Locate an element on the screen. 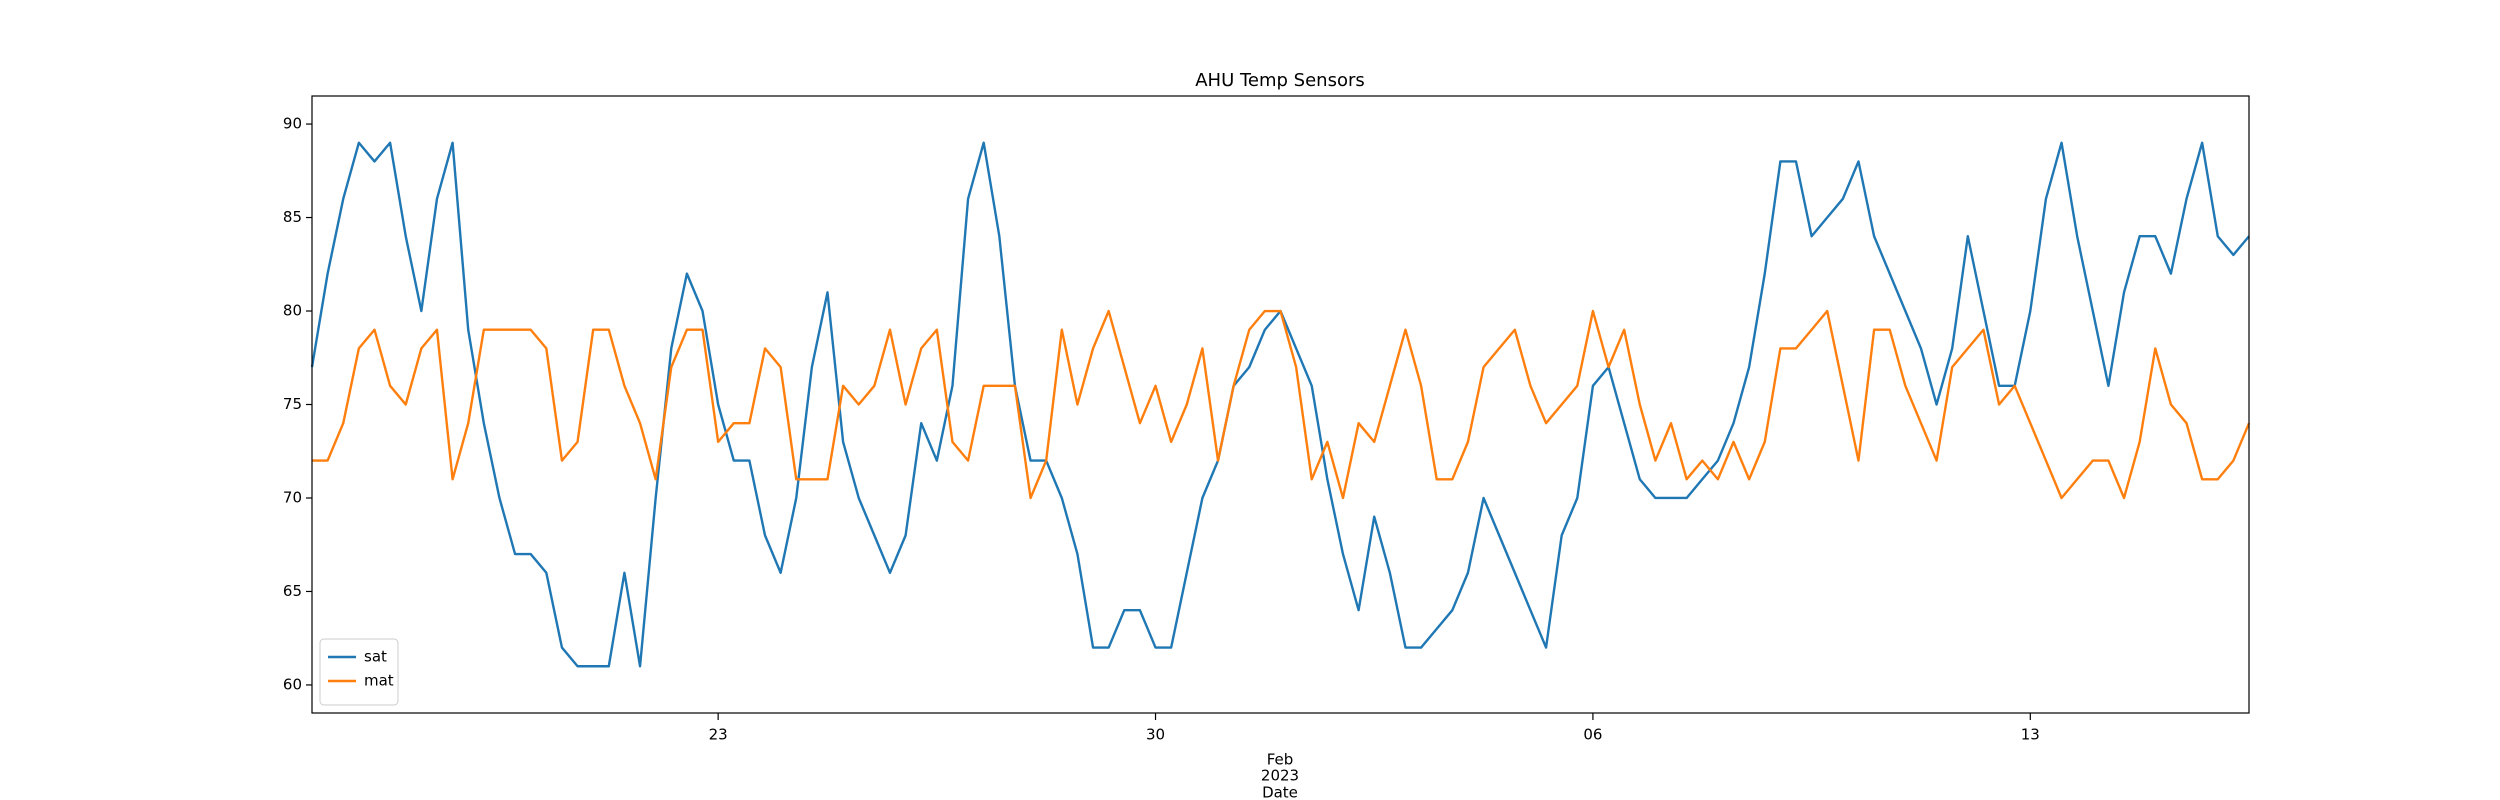 Image resolution: width=2500 pixels, height=800 pixels. y-tick-label: 90 is located at coordinates (292, 124).